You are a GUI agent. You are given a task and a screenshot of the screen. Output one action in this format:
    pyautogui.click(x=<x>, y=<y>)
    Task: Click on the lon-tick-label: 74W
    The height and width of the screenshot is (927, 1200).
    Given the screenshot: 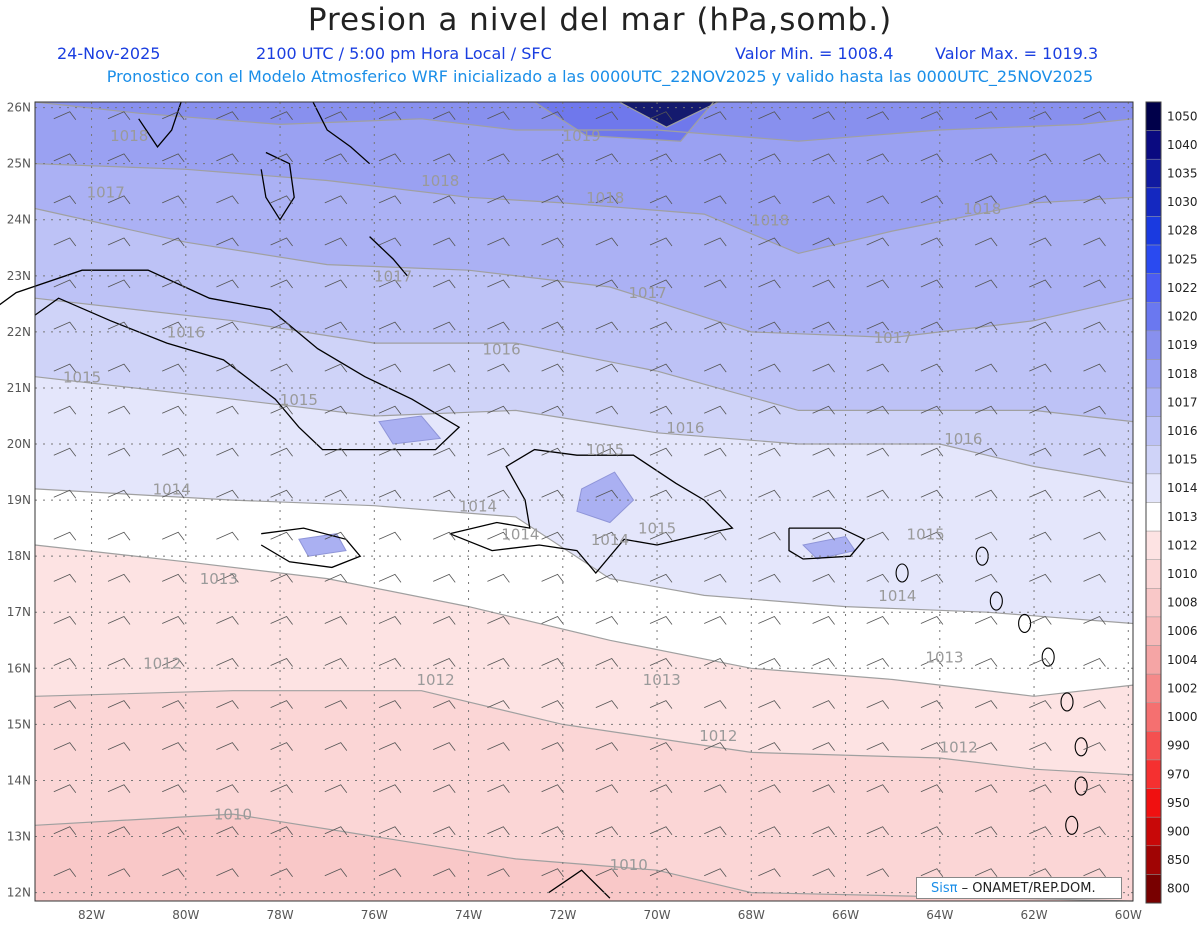 What is the action you would take?
    pyautogui.click(x=468, y=915)
    